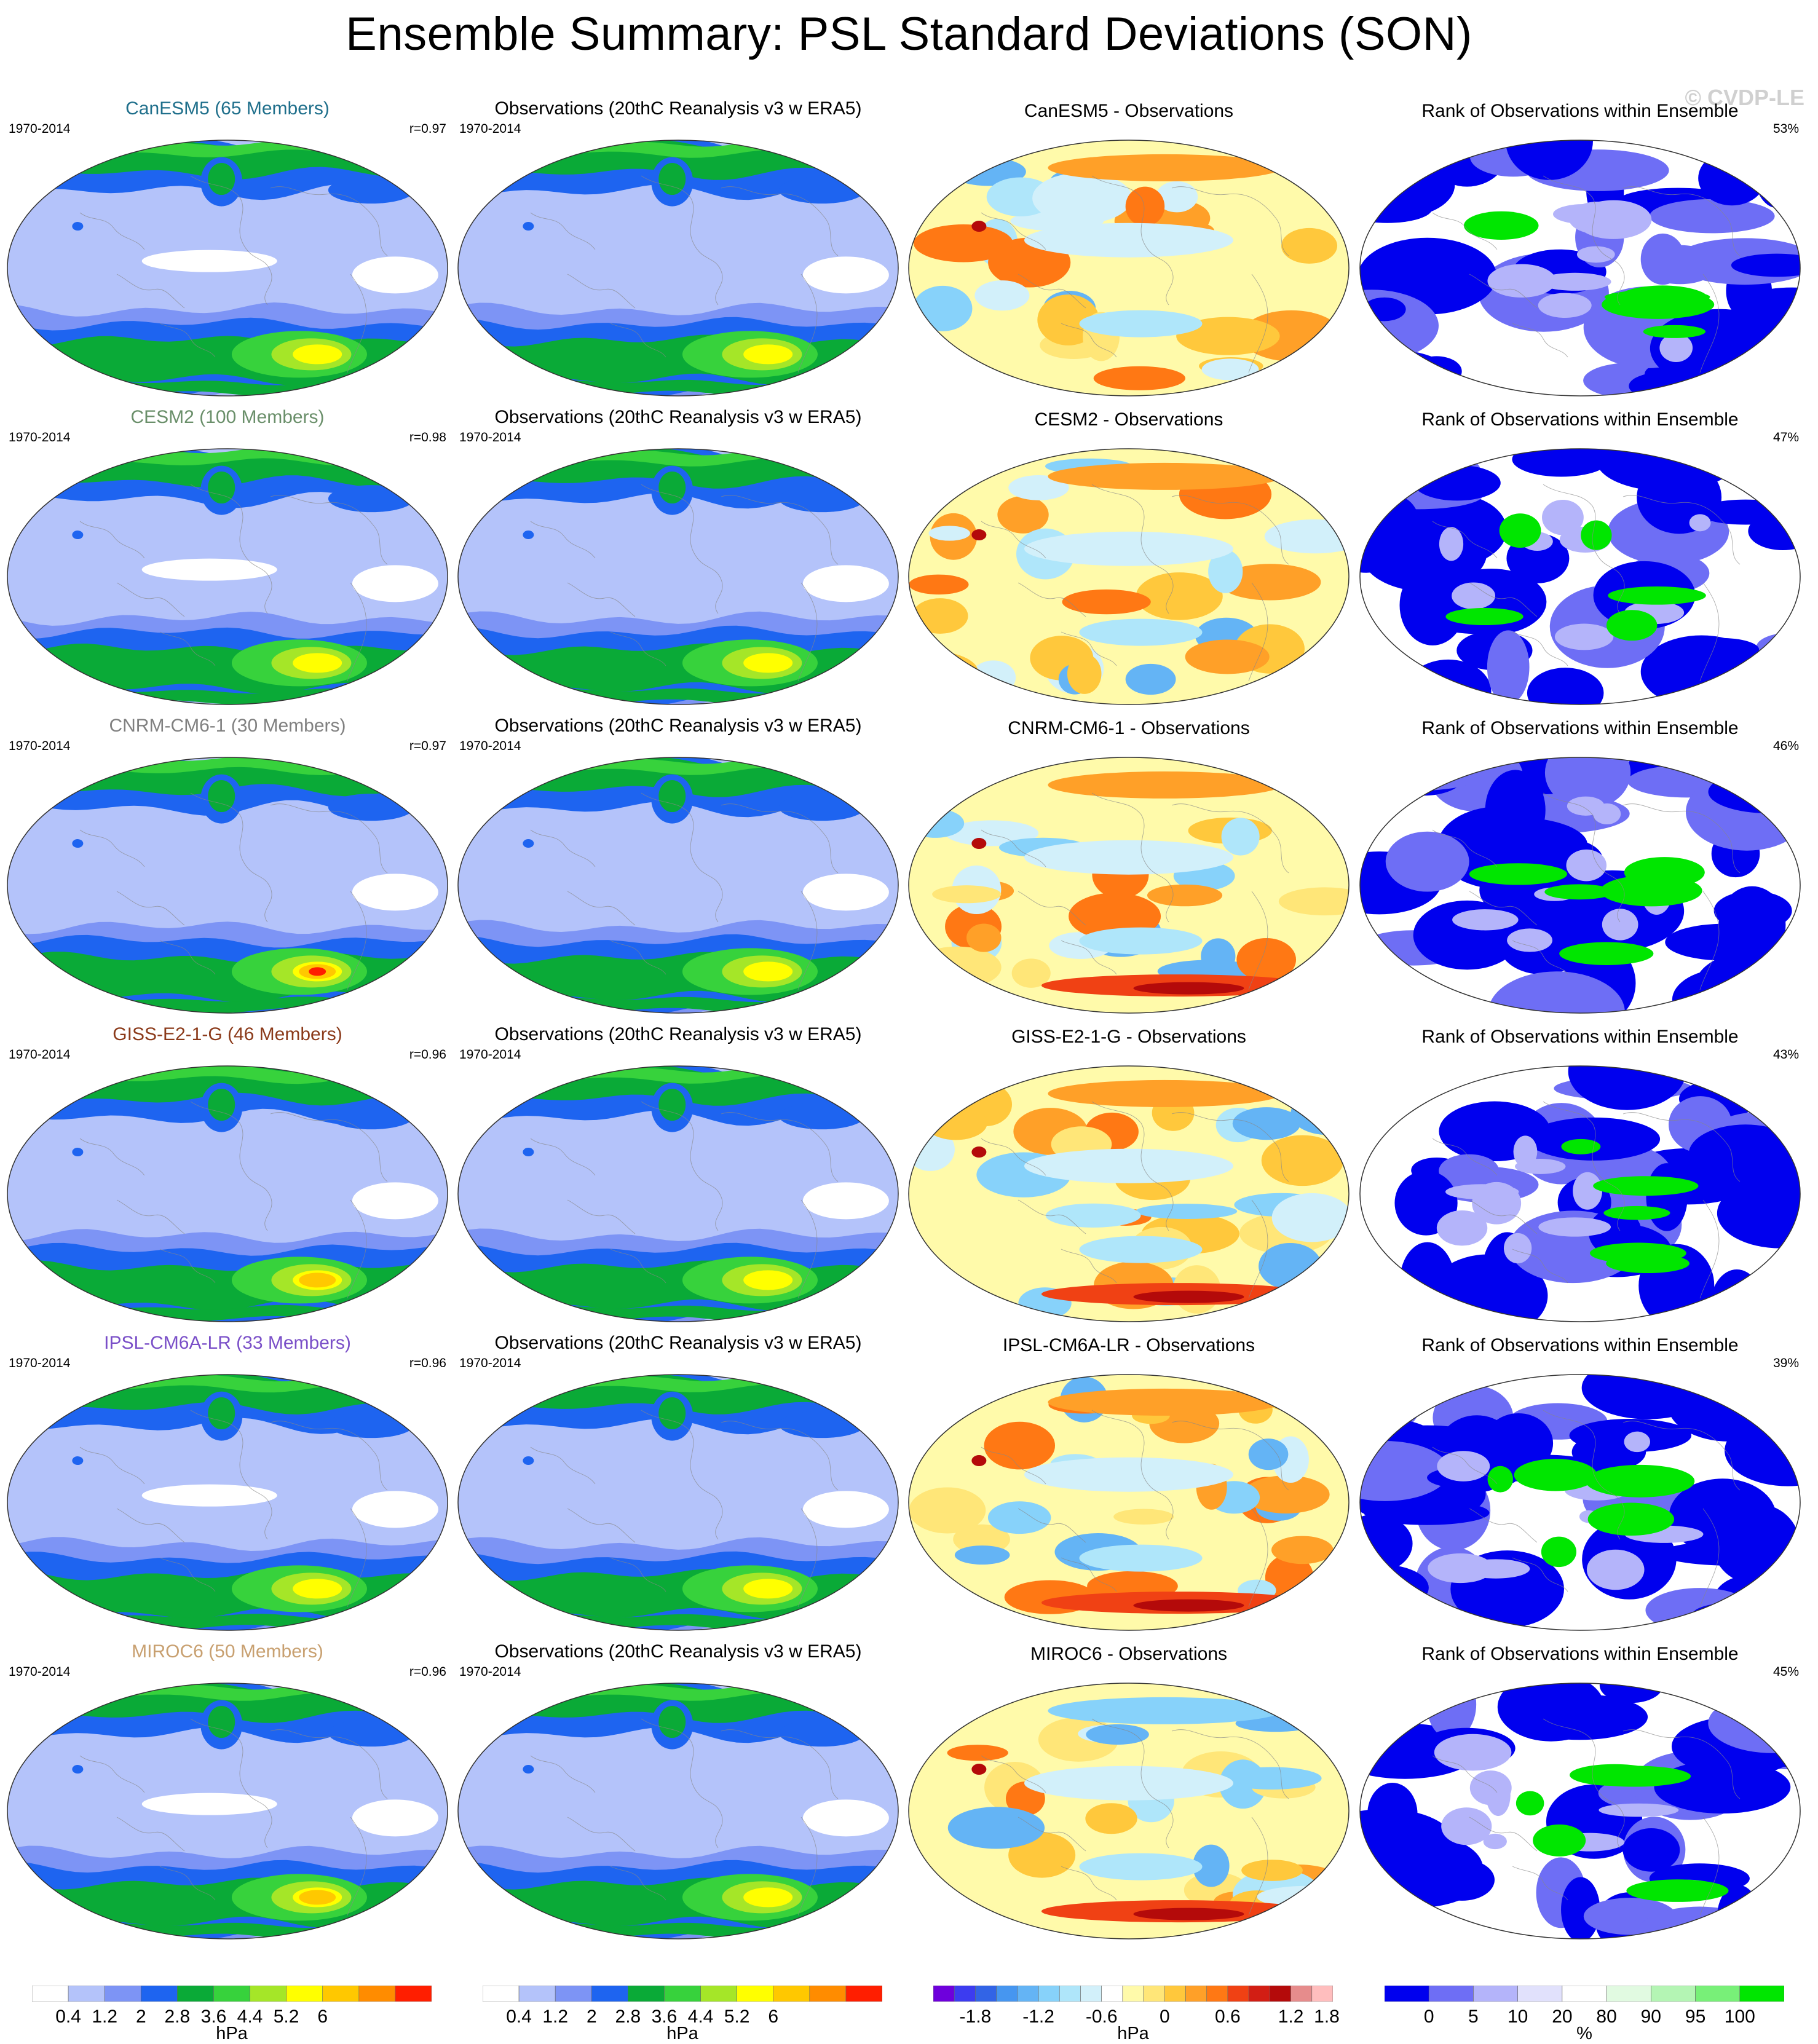 This screenshot has height=2044, width=1818. What do you see at coordinates (845, 1818) in the screenshot?
I see `sd-south-america-min` at bounding box center [845, 1818].